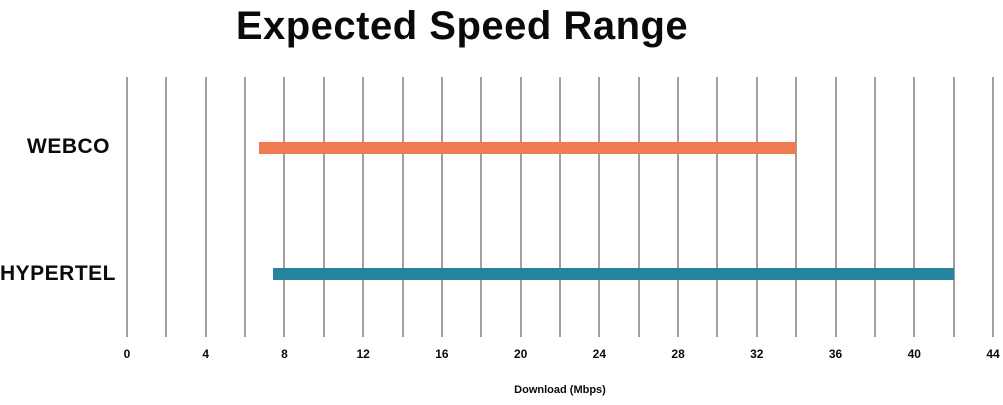  Describe the element at coordinates (462, 26) in the screenshot. I see `chart-title: Expected Speed Range` at that location.